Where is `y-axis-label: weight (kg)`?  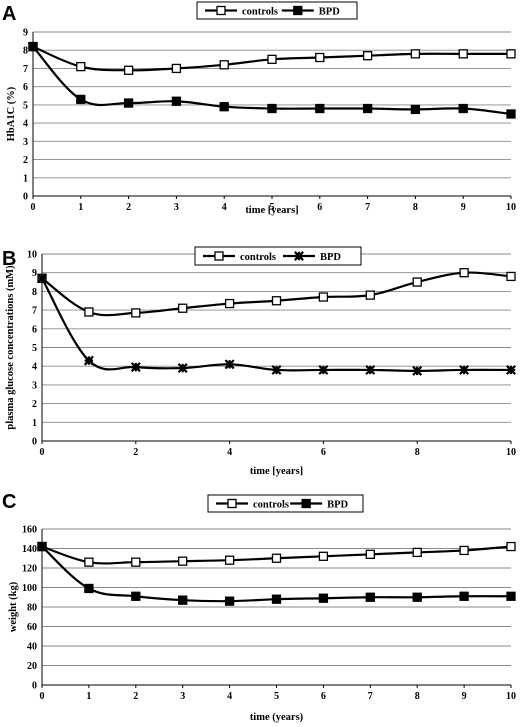 y-axis-label: weight (kg) is located at coordinates (13, 606).